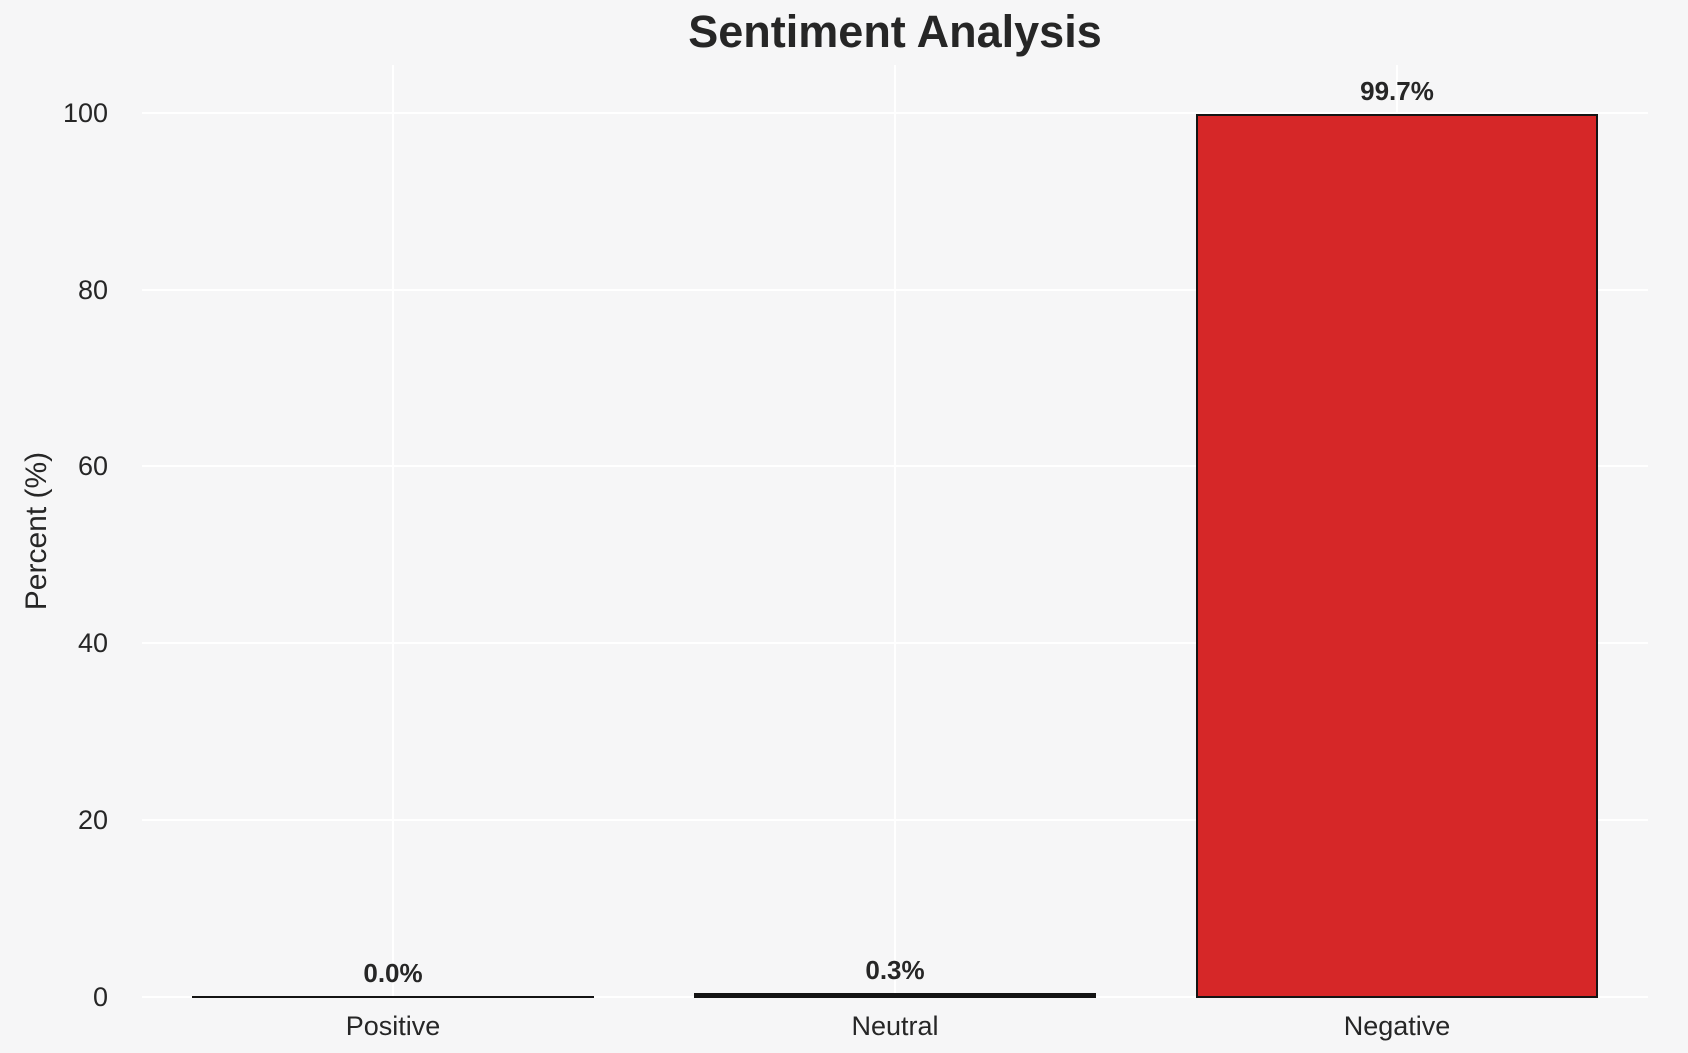 This screenshot has height=1053, width=1688. Describe the element at coordinates (895, 970) in the screenshot. I see `bar-value-label: 0.3%` at that location.